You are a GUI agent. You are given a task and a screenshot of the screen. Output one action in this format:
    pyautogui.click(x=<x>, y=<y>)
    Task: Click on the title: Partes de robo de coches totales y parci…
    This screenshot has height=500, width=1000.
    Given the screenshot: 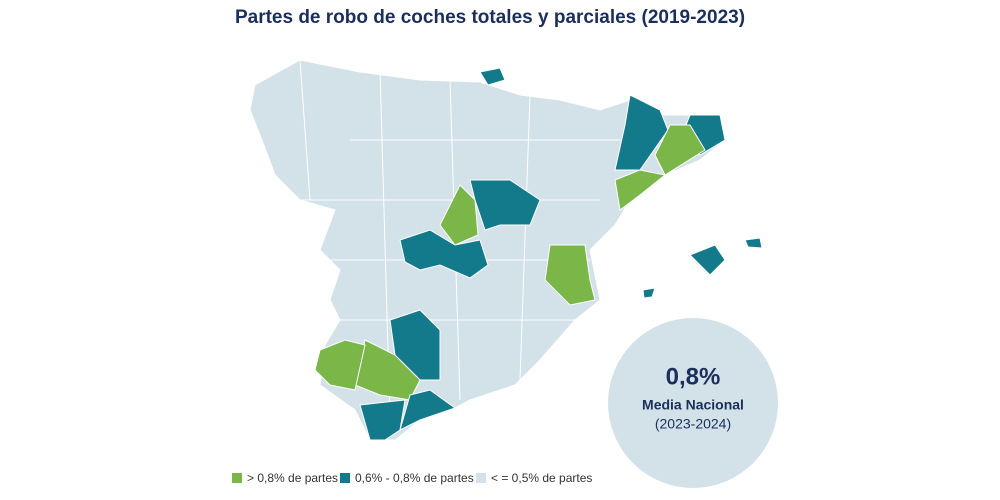 What is the action you would take?
    pyautogui.click(x=490, y=17)
    